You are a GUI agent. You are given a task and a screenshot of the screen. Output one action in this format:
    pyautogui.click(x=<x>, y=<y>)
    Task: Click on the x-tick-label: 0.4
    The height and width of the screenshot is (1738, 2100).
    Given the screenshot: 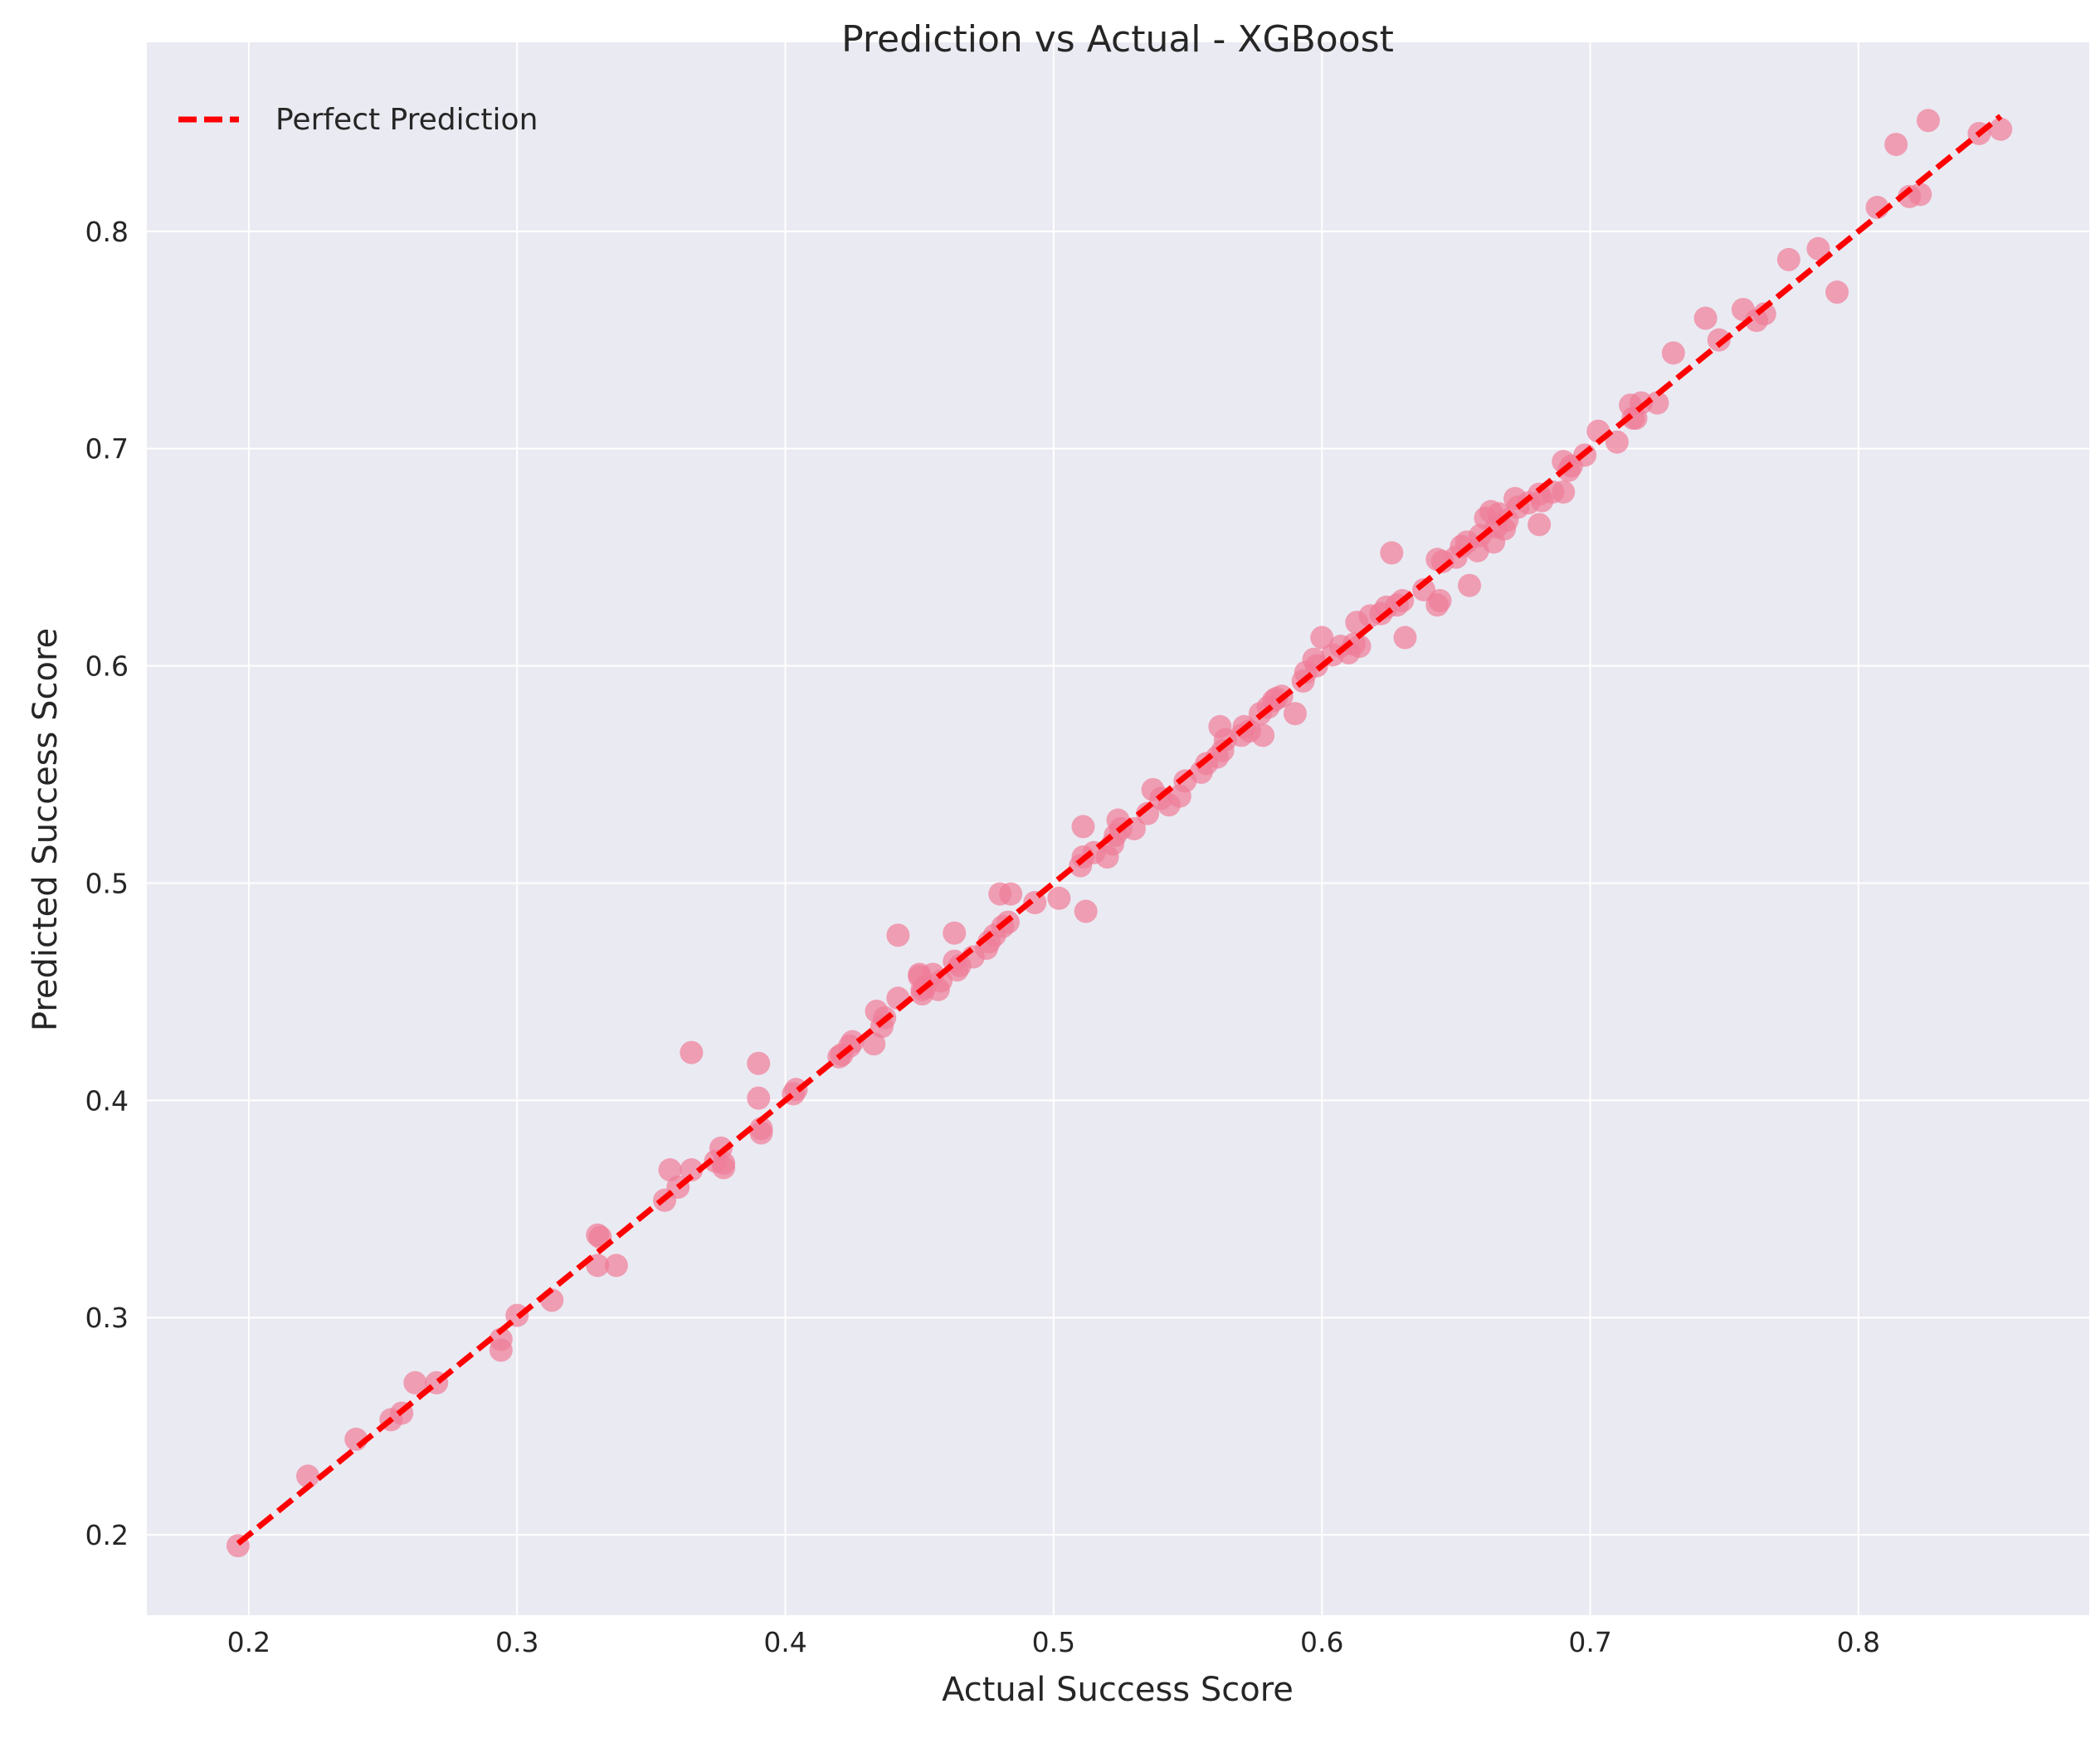 What is the action you would take?
    pyautogui.click(x=784, y=1642)
    